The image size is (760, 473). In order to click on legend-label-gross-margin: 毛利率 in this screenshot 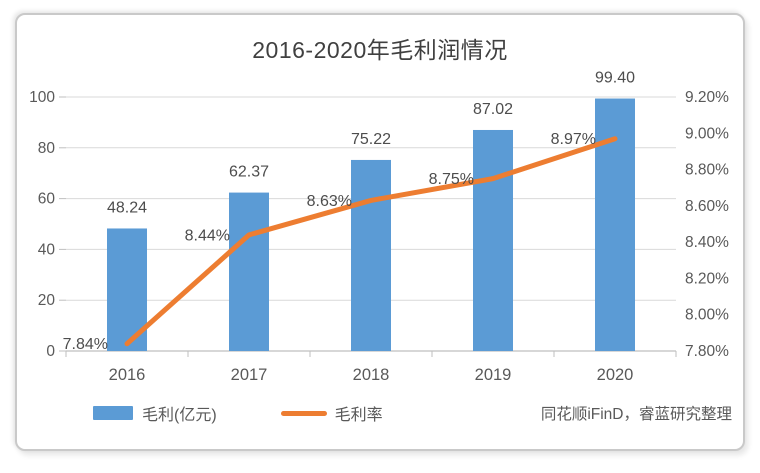, I will do `click(358, 415)`.